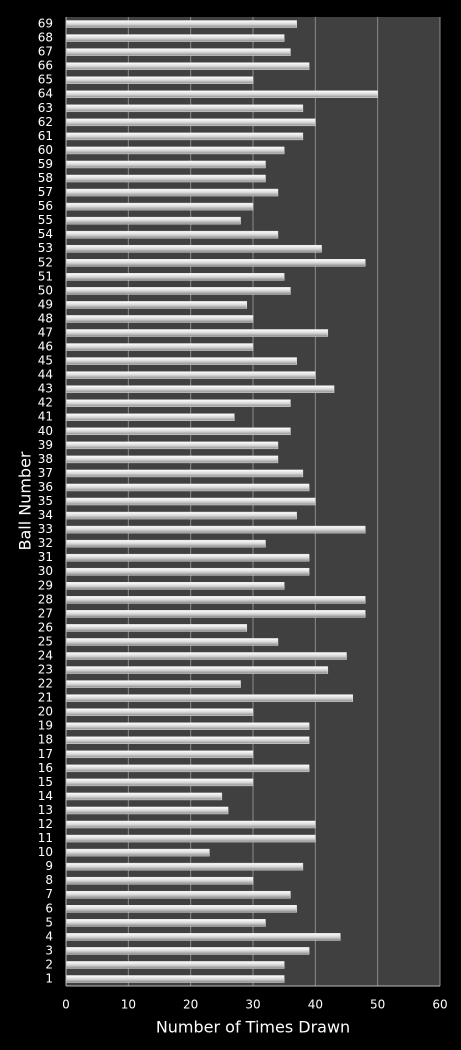  I want to click on y-tick-label: 41, so click(45, 417).